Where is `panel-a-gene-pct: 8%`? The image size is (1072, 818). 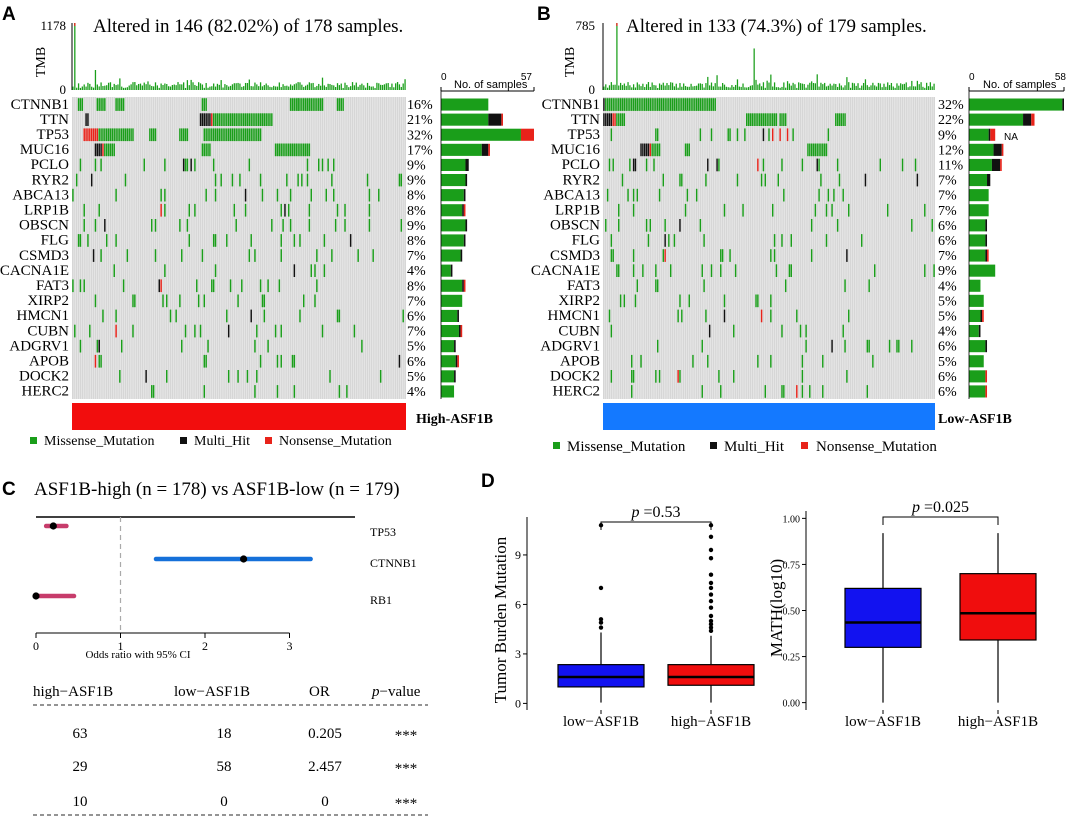 panel-a-gene-pct: 8% is located at coordinates (416, 286).